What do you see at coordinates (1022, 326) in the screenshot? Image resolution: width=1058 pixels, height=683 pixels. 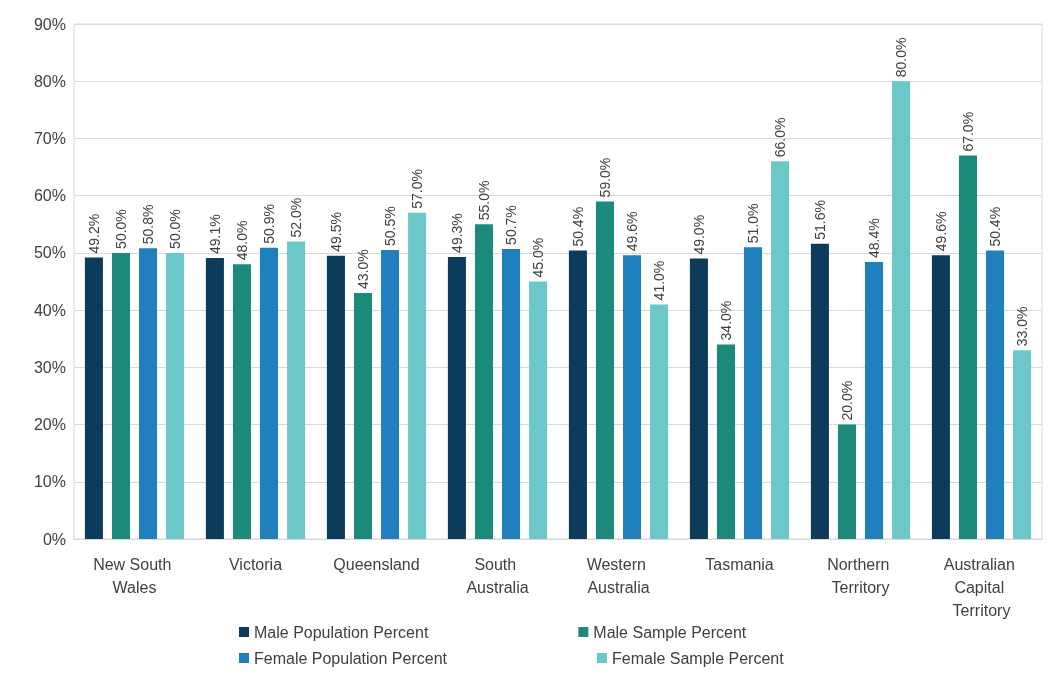 I see `data-label: 33.0%` at bounding box center [1022, 326].